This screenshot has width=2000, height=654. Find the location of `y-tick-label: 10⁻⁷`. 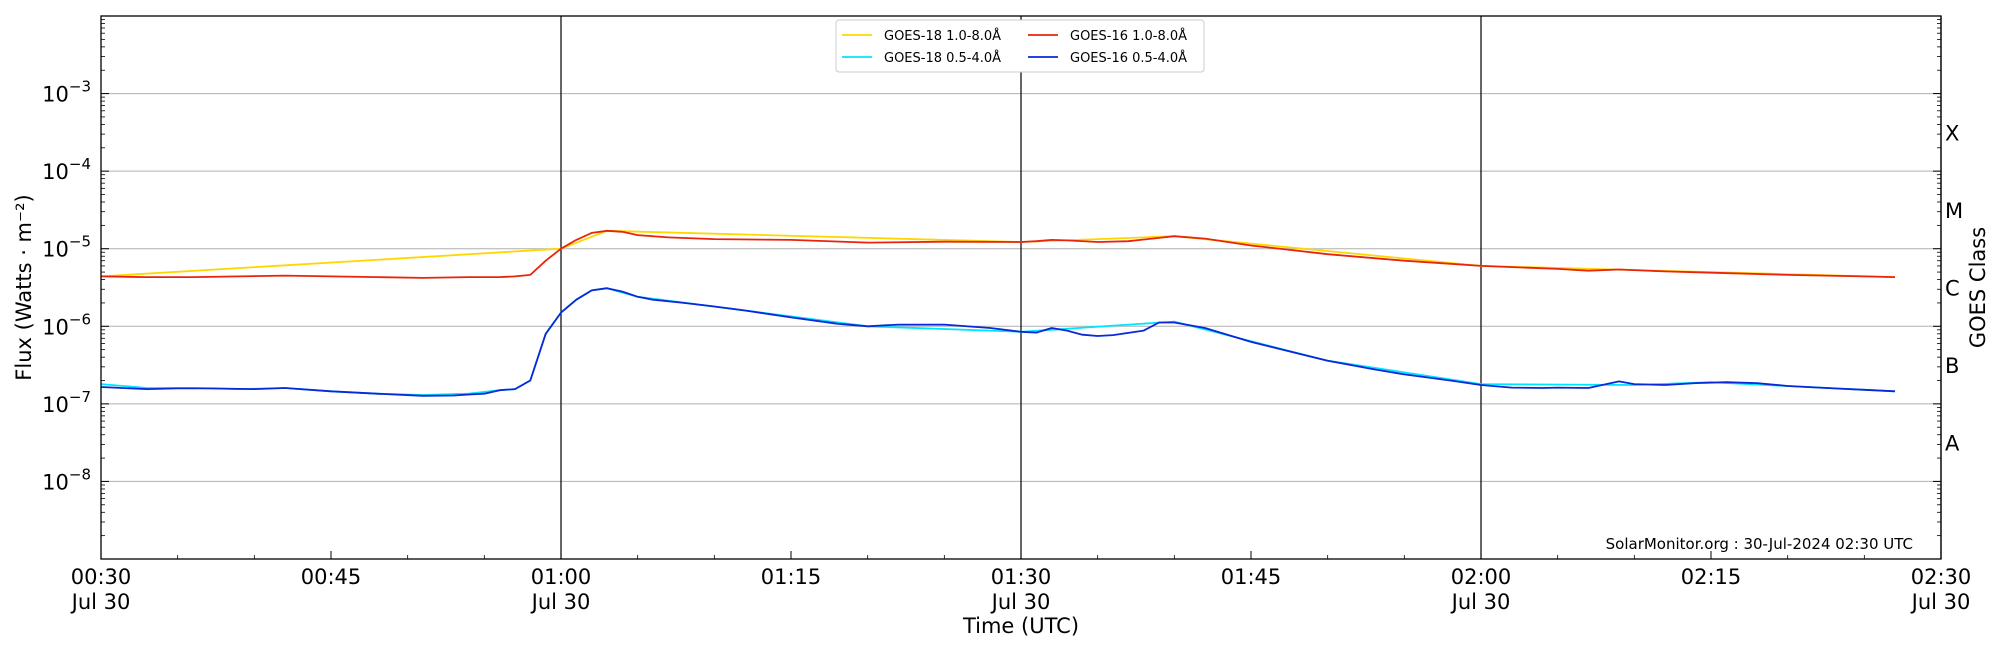

y-tick-label: 10⁻⁷ is located at coordinates (66, 402).